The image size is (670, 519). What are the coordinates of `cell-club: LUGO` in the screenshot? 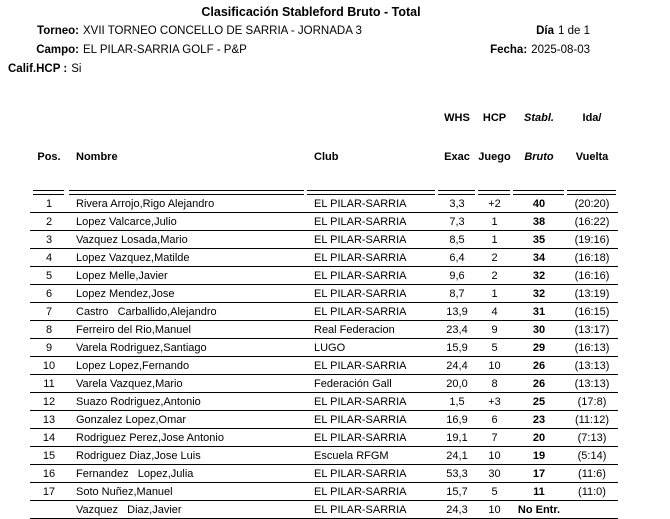 It's located at (371, 347).